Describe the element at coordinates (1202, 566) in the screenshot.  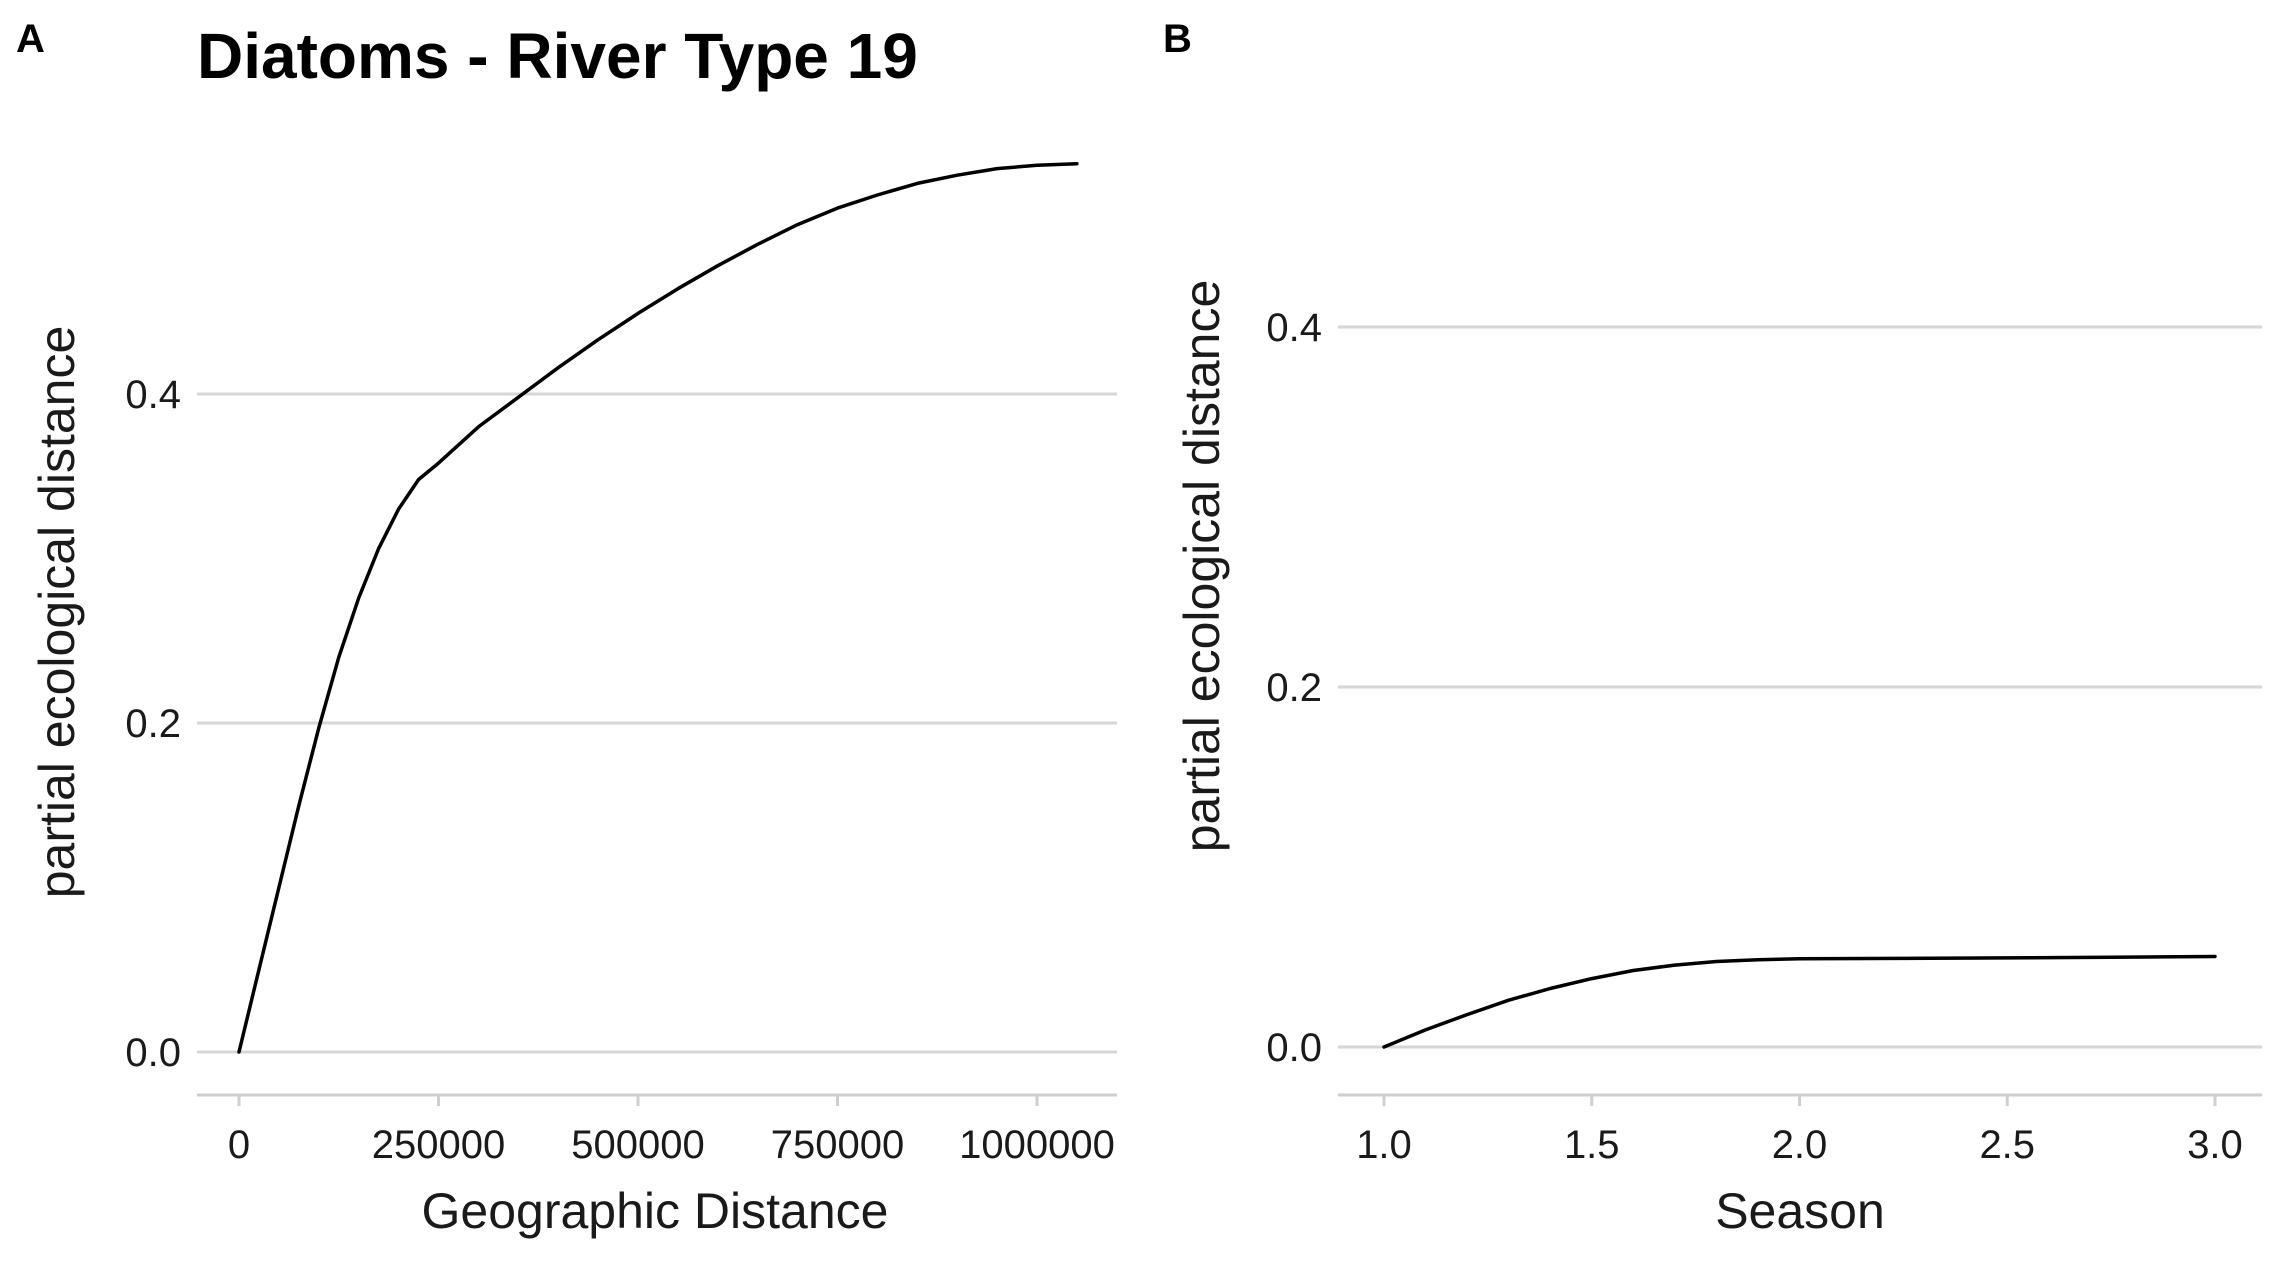
I see `panel-b-y-axis-title: partial ecological distance` at that location.